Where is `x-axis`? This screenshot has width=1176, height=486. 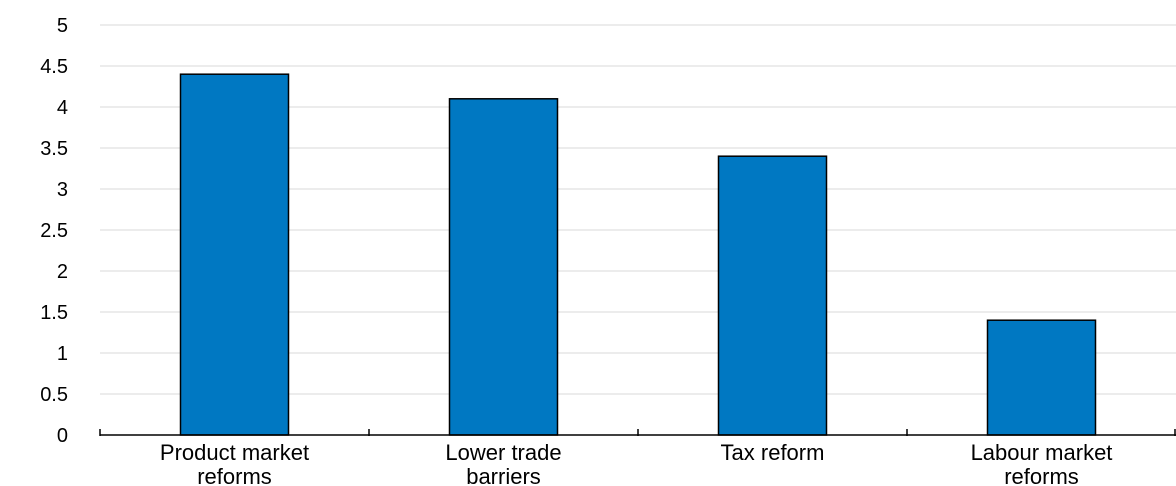
x-axis is located at coordinates (637, 432).